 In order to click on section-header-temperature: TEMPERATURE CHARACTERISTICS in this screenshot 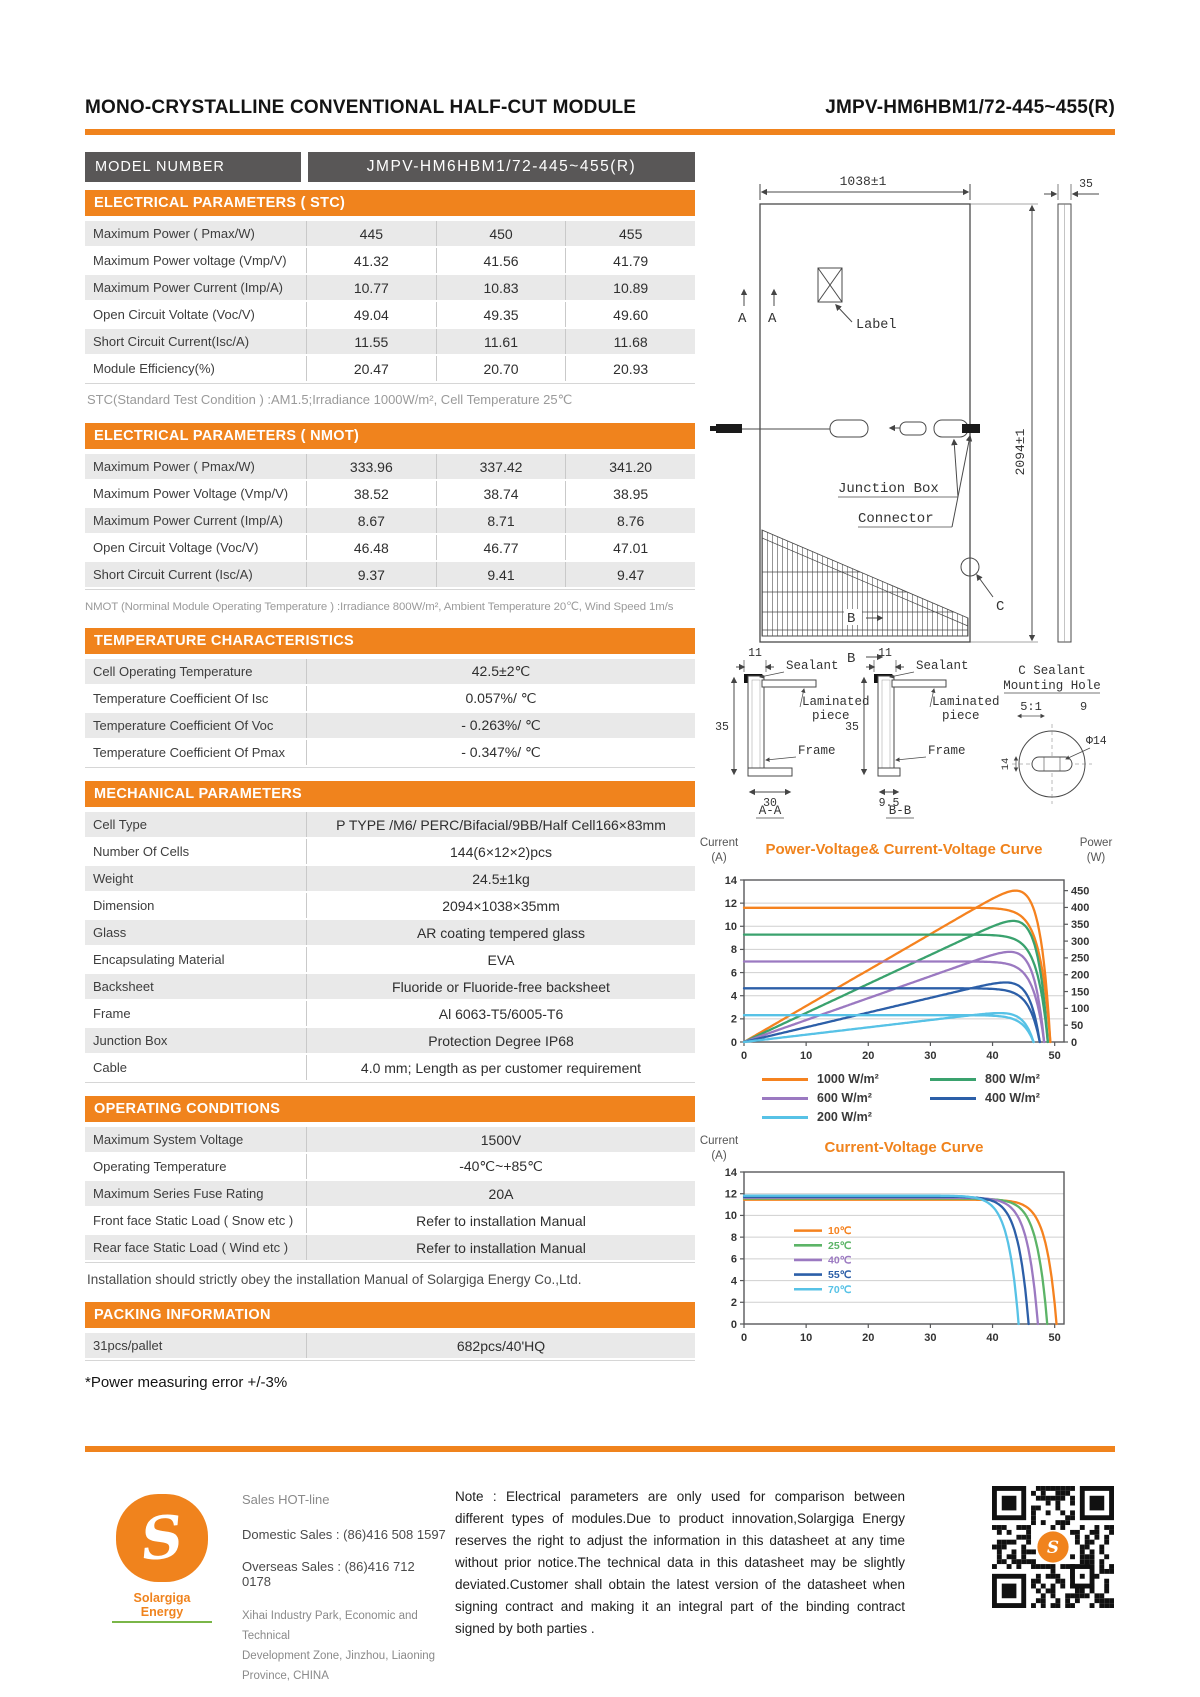, I will do `click(390, 641)`.